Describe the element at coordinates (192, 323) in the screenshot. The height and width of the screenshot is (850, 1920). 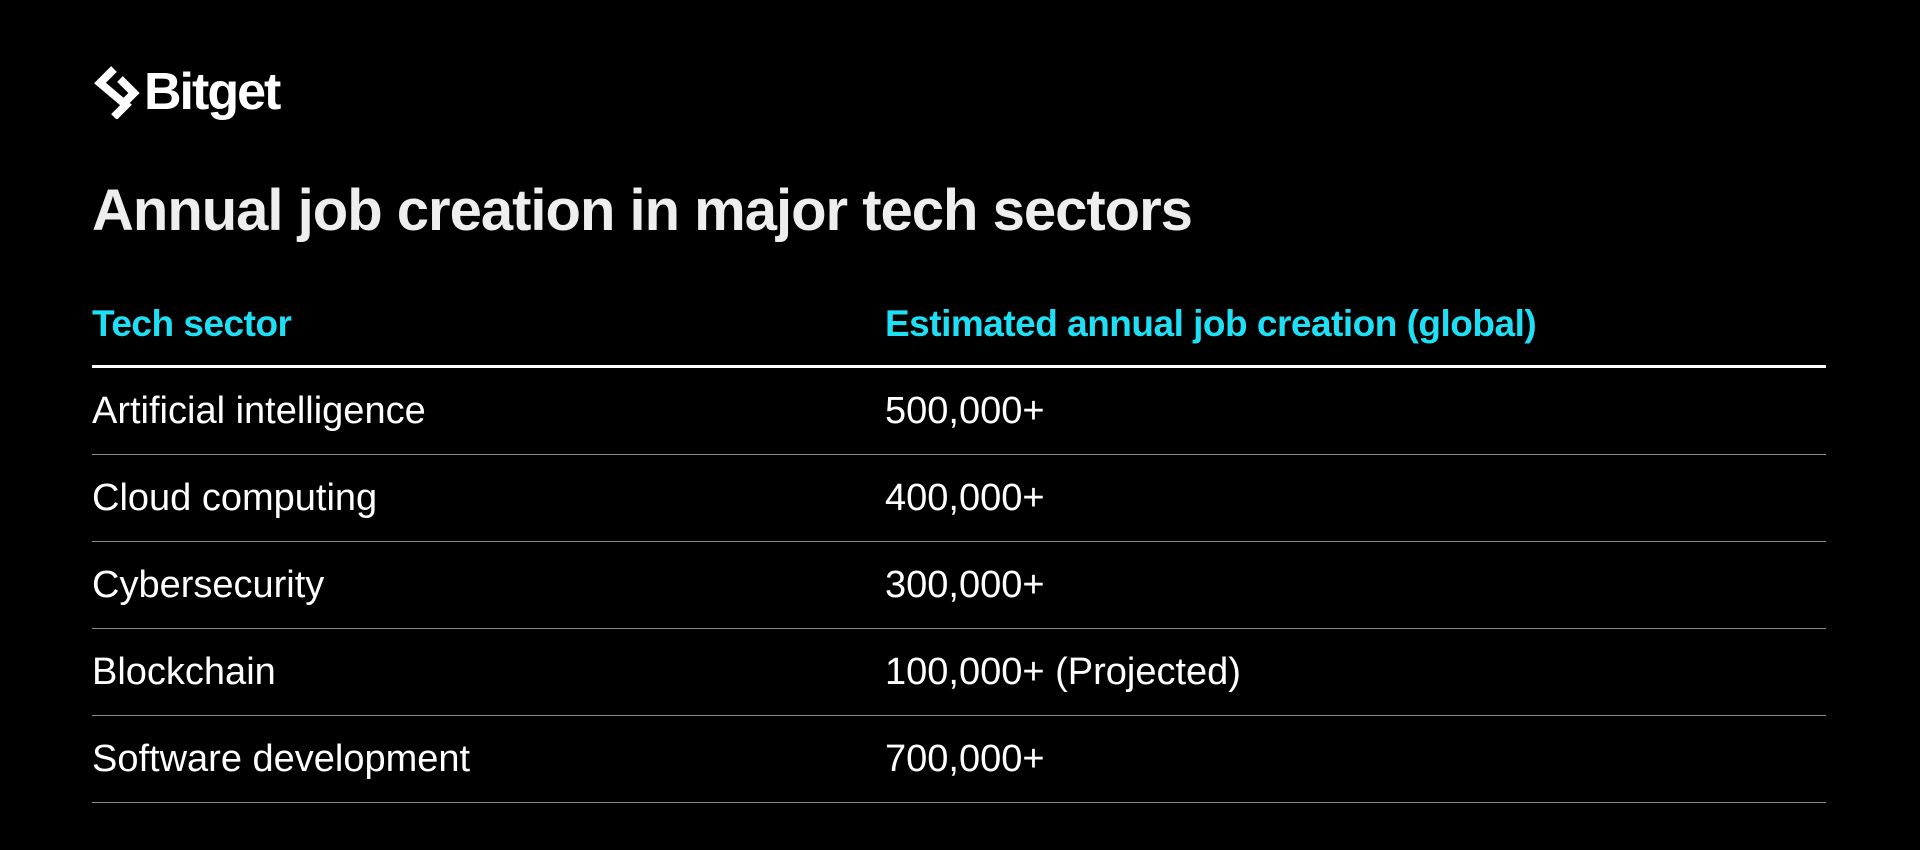
I see `header-tech-sector: Tech sector` at that location.